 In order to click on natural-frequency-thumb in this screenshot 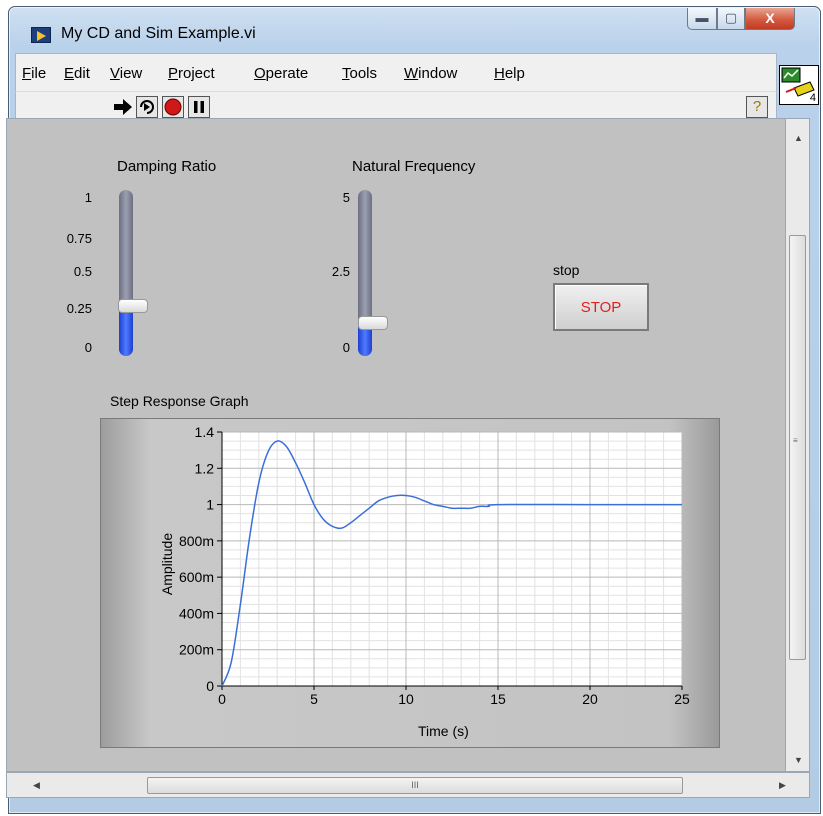, I will do `click(373, 323)`.